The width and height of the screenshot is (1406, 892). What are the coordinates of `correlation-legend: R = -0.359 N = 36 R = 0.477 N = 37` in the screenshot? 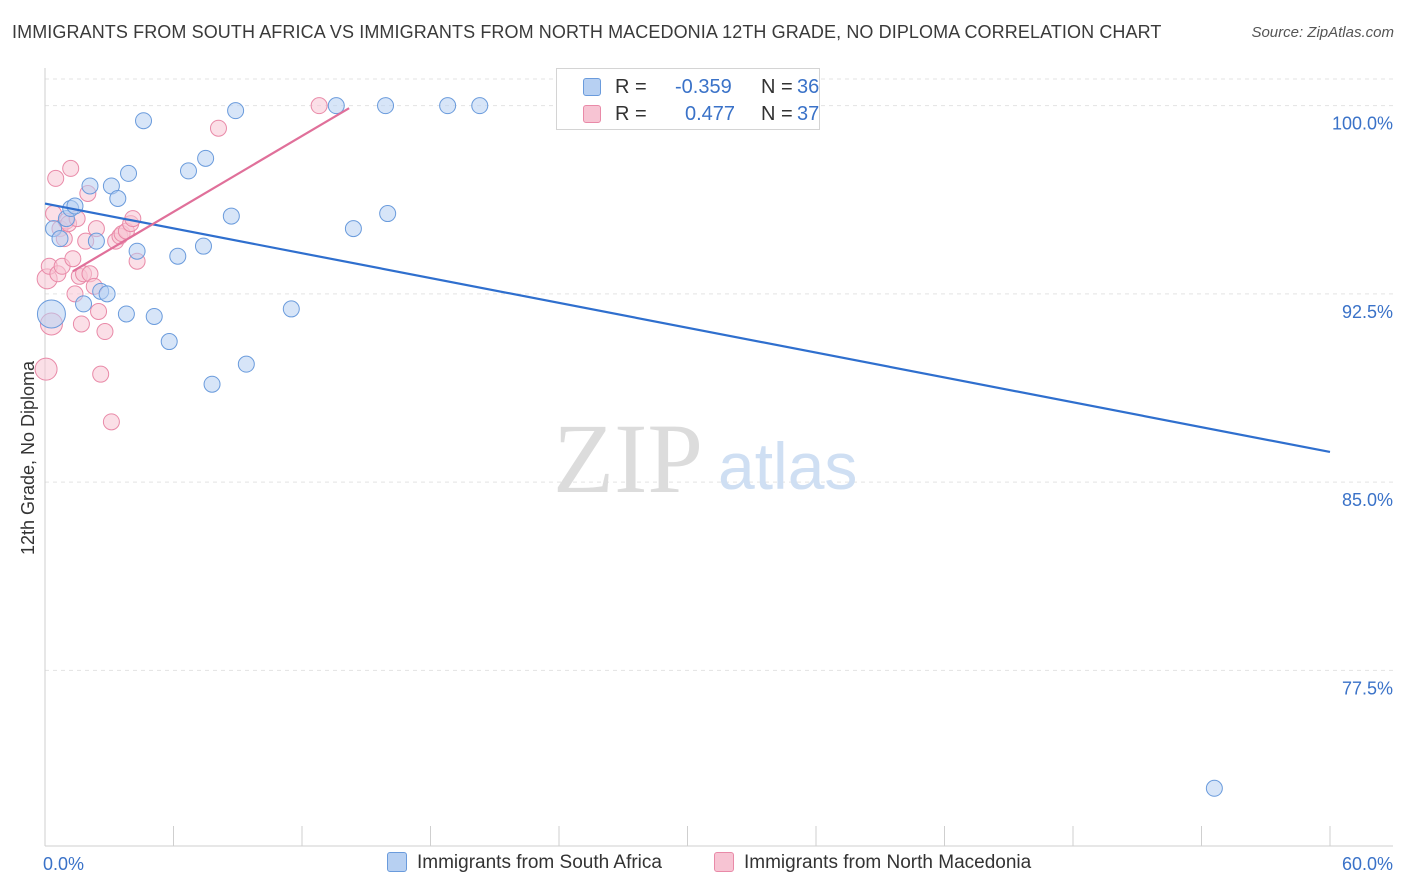 It's located at (688, 99).